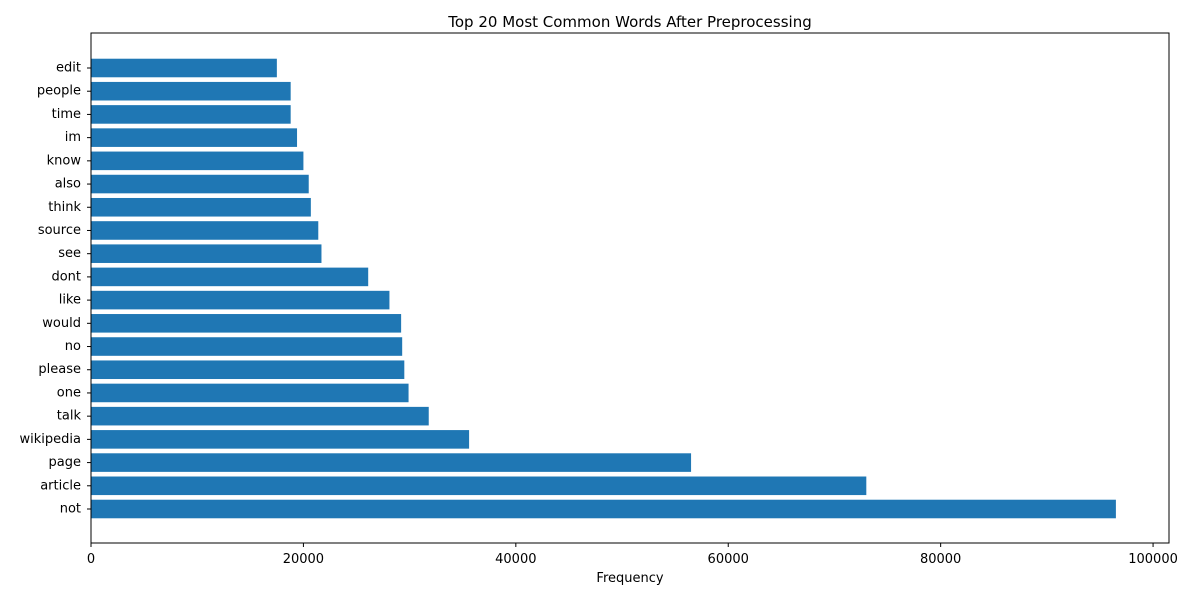 Image resolution: width=1200 pixels, height=604 pixels. Describe the element at coordinates (603, 509) in the screenshot. I see `bar-not` at that location.